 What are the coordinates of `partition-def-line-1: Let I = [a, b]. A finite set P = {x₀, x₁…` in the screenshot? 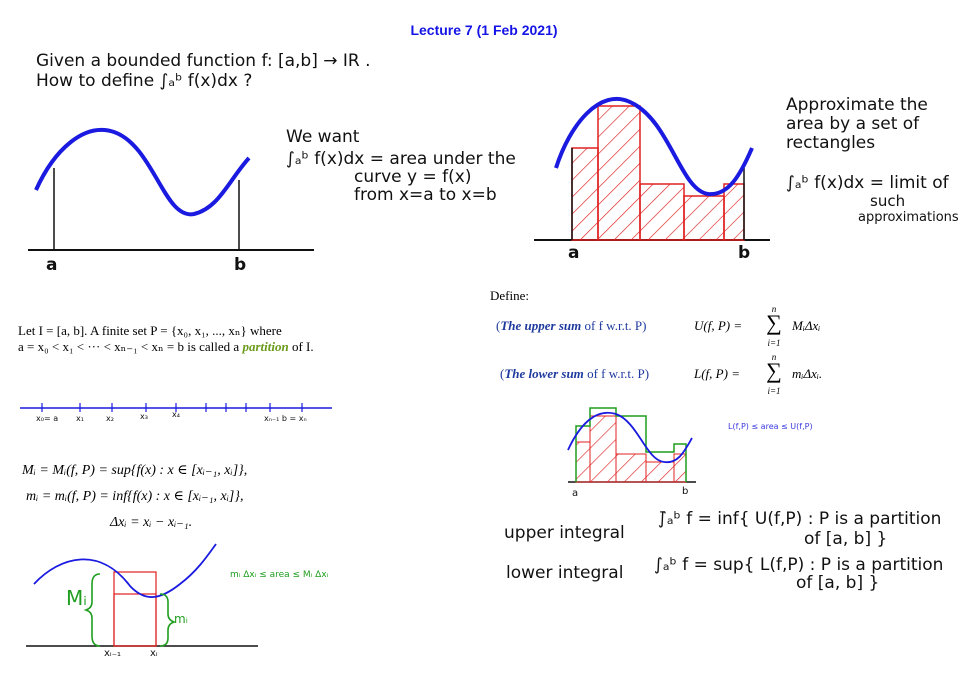 It's located at (150, 330).